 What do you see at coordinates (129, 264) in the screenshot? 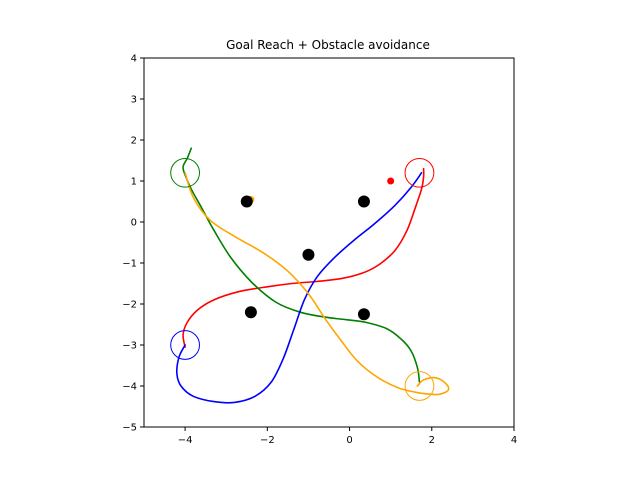
I see `y-tick-label: −1` at bounding box center [129, 264].